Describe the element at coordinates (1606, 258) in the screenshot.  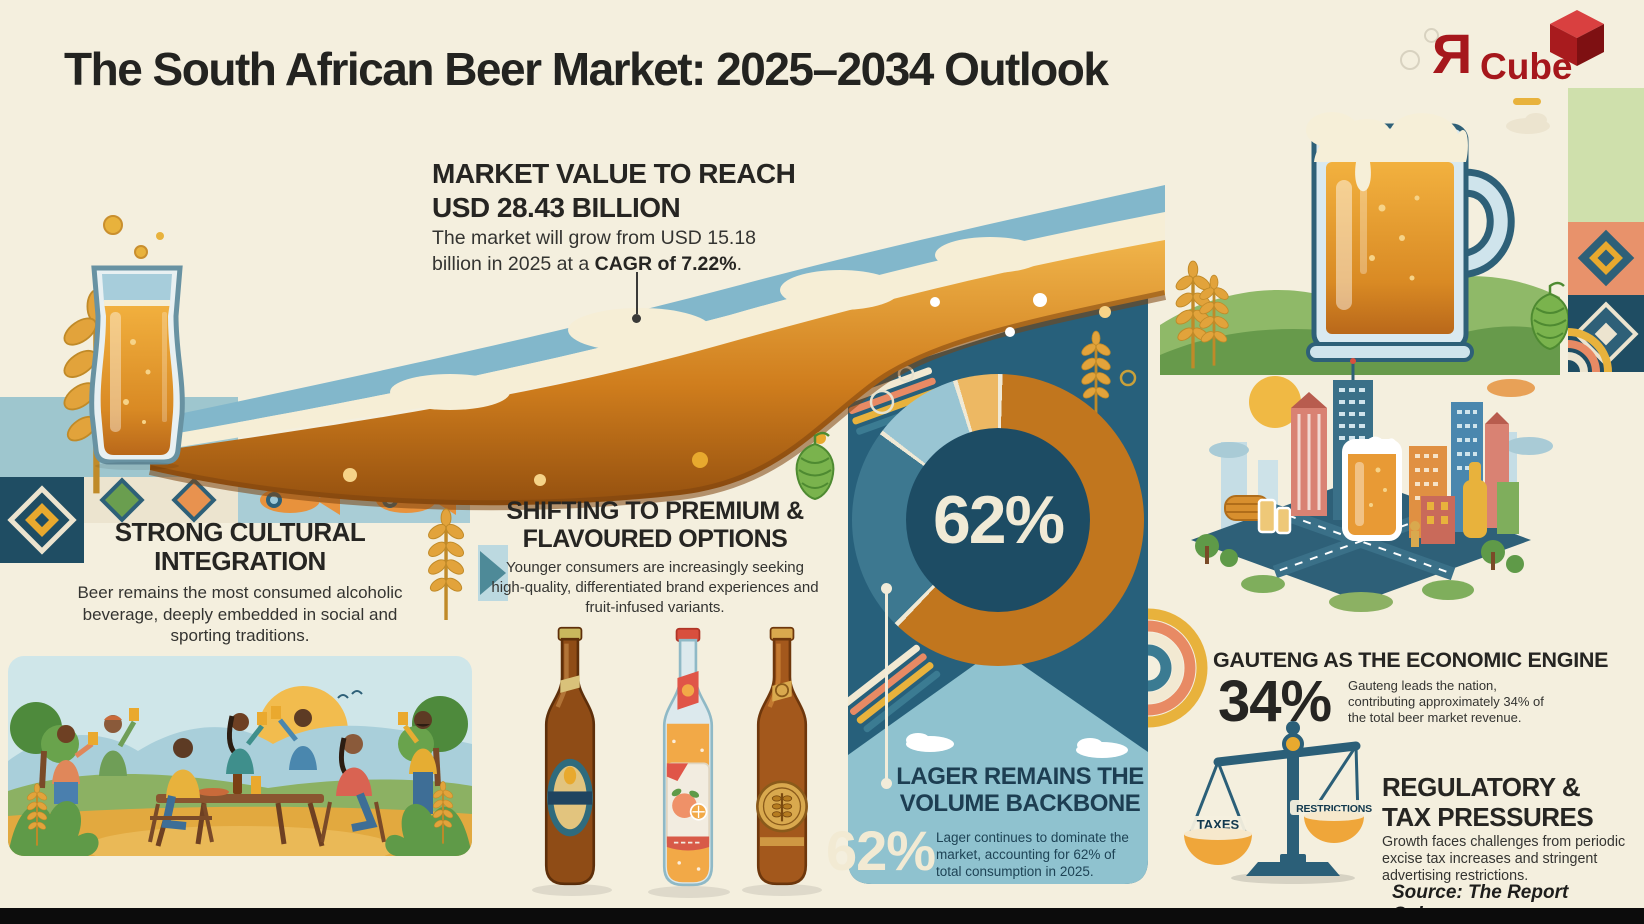
I see `pattern-column-diamond-salmon` at that location.